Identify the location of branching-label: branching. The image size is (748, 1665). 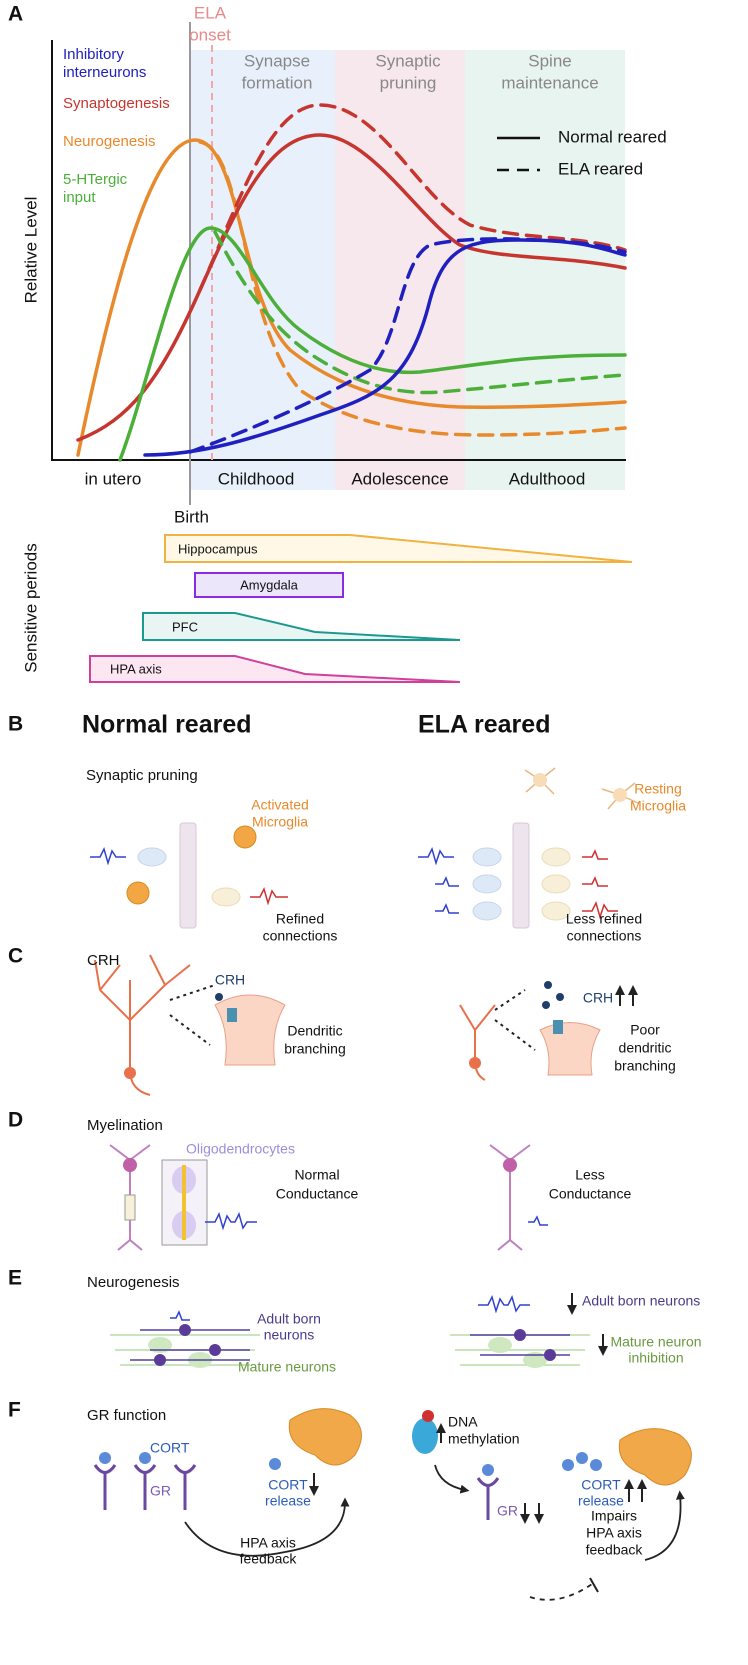
(315, 1049).